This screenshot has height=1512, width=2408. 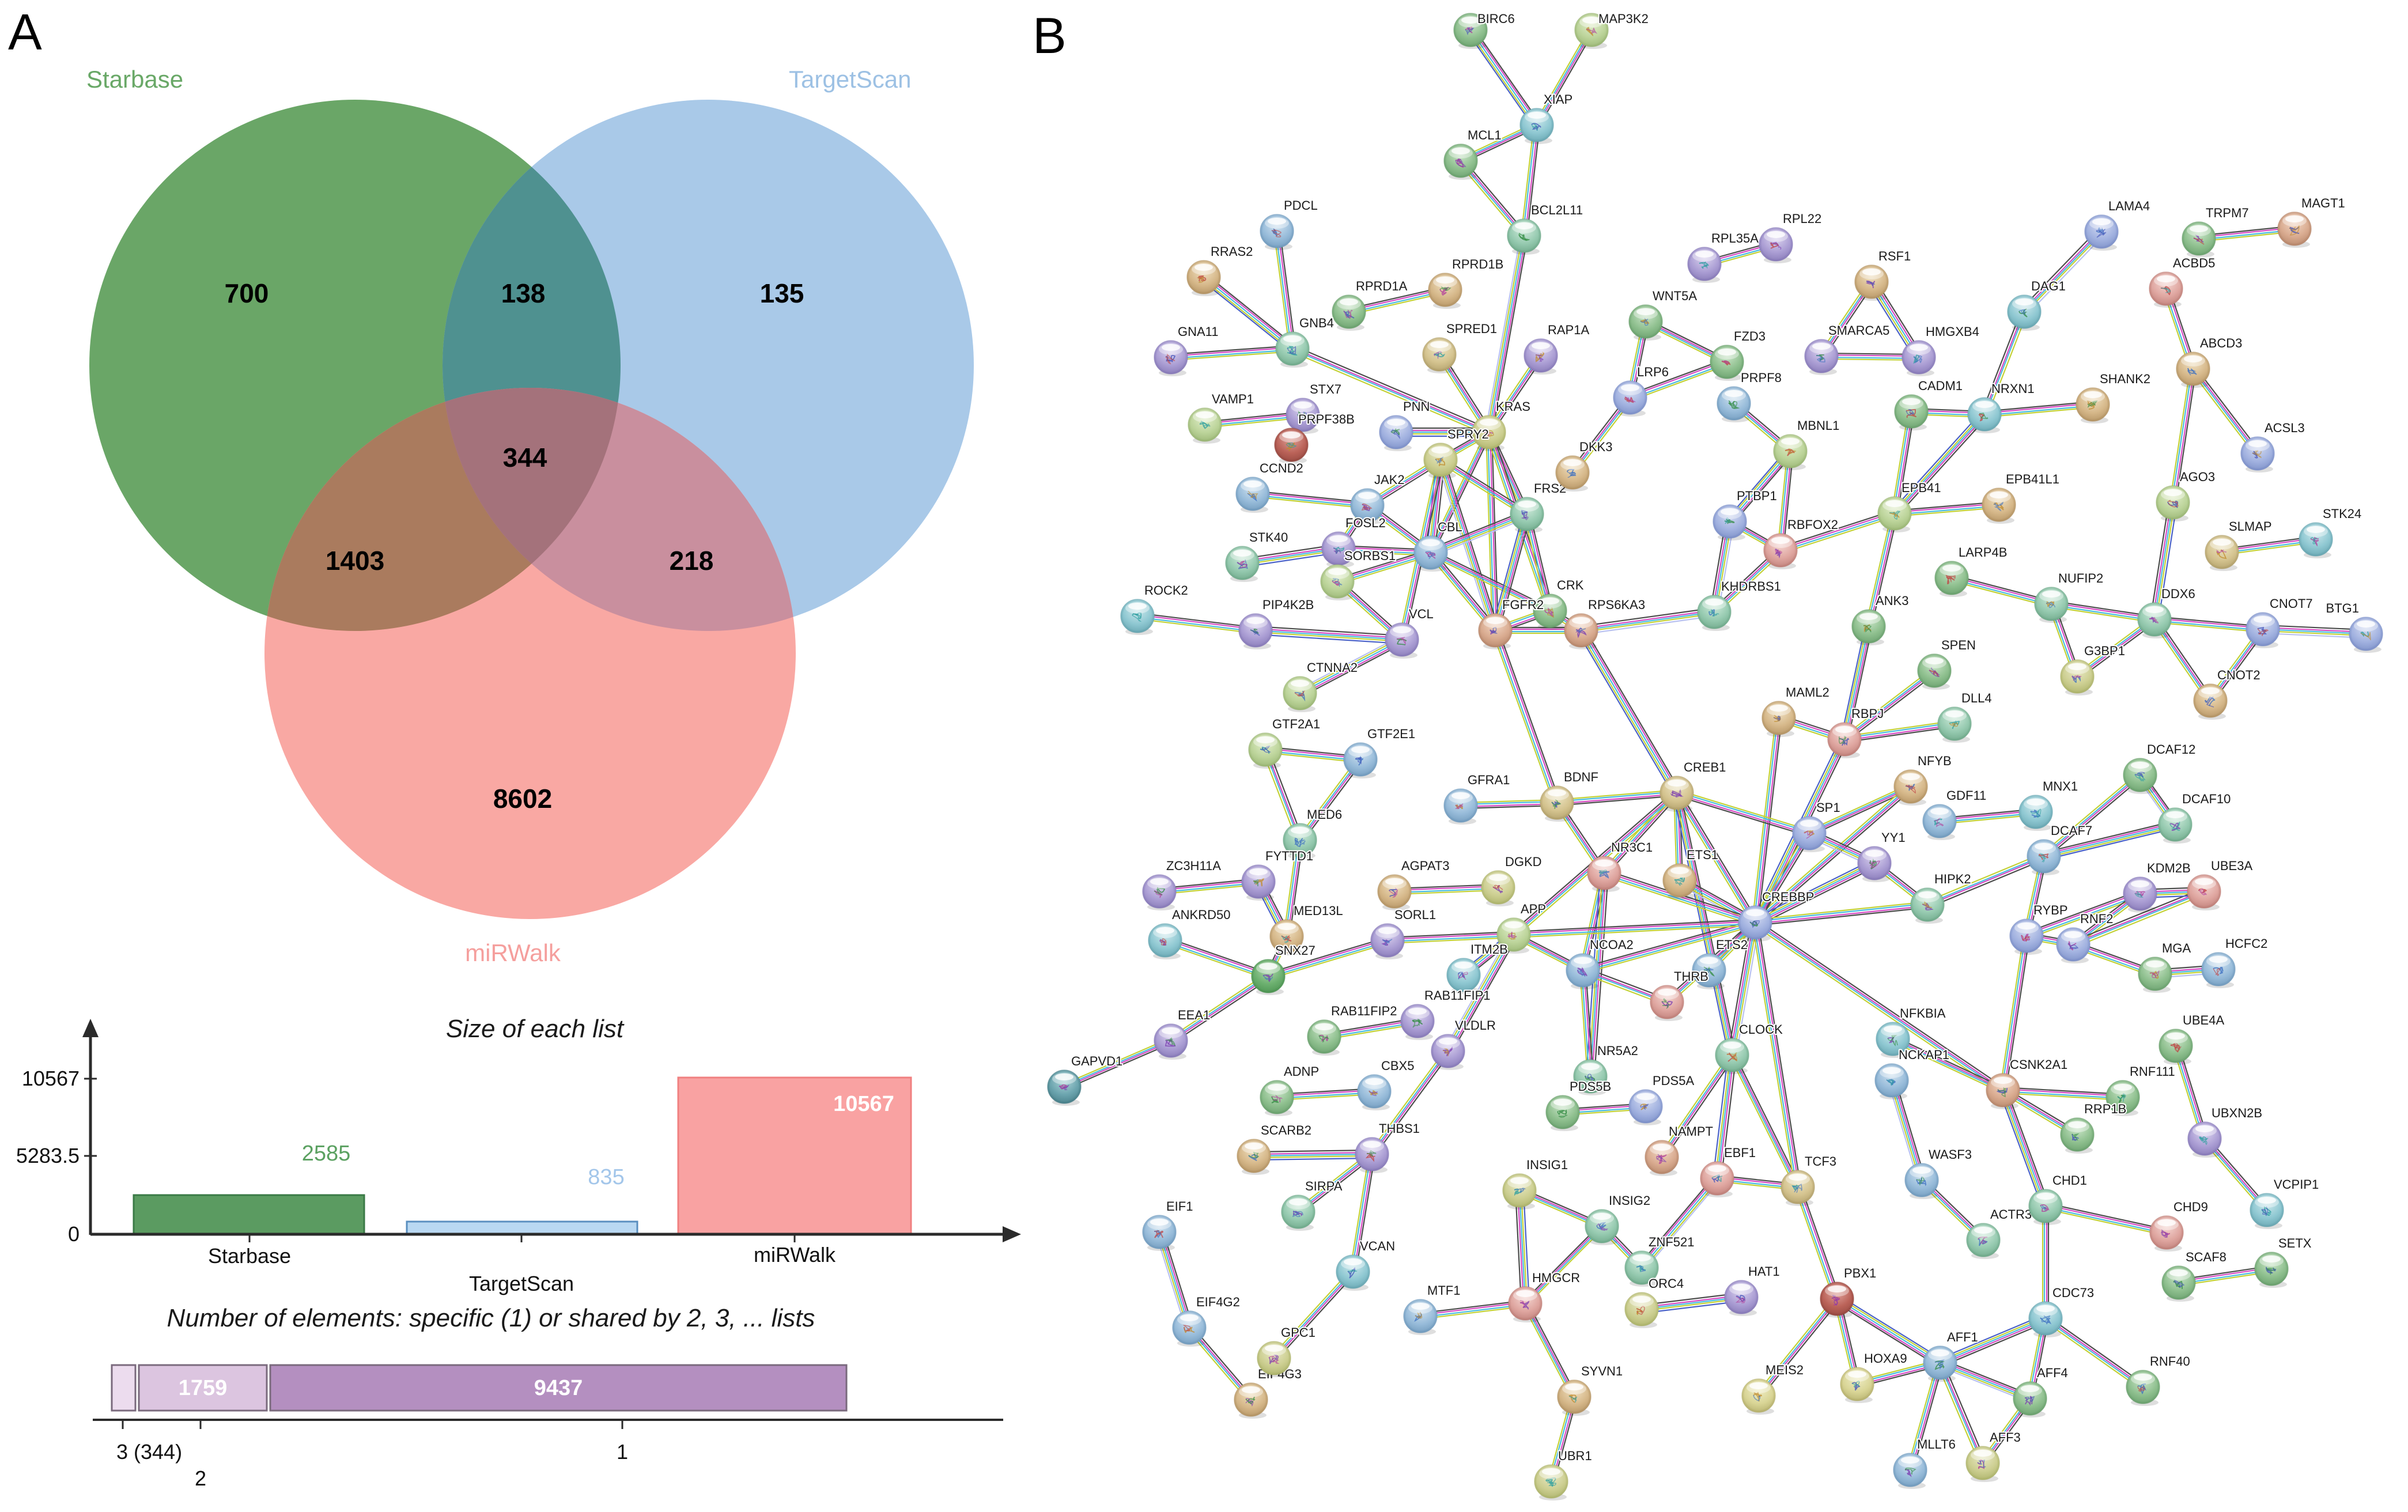 I want to click on svg-text: DLL4, so click(x=1976, y=698).